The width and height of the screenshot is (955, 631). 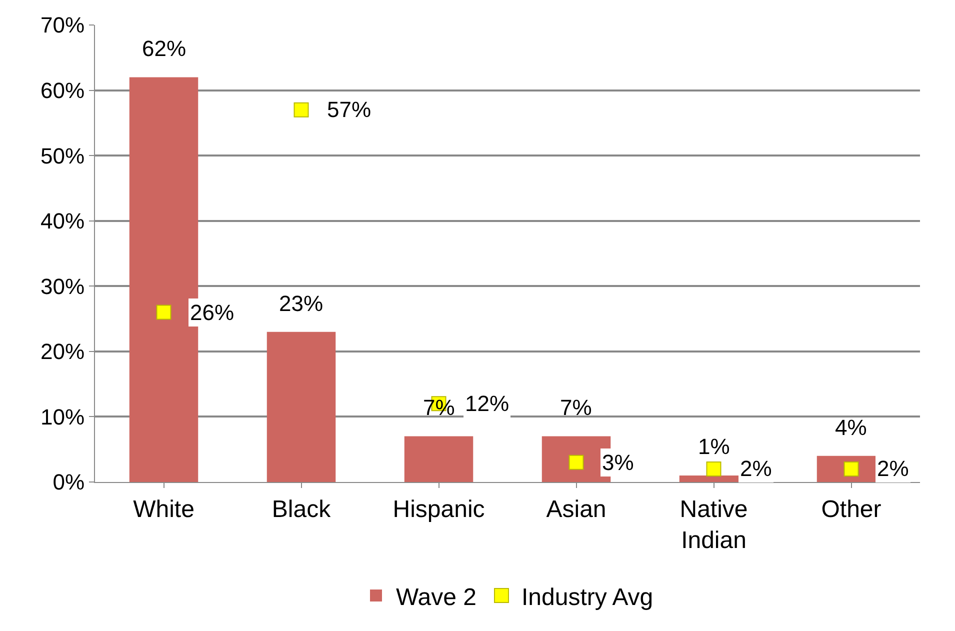 What do you see at coordinates (62, 25) in the screenshot?
I see `y-tick-label: 70%` at bounding box center [62, 25].